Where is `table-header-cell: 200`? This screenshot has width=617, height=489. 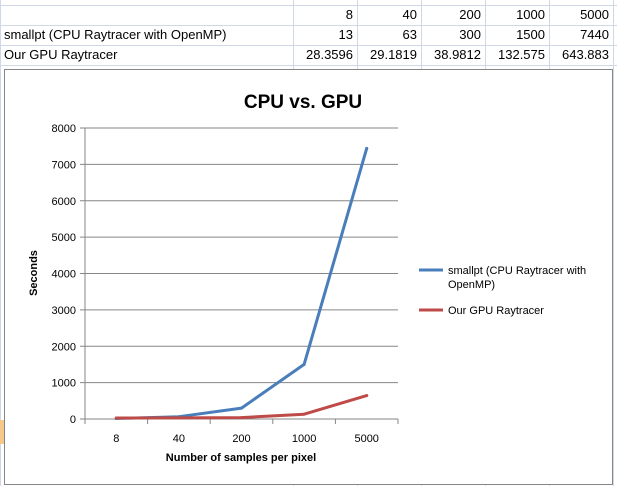
table-header-cell: 200 is located at coordinates (470, 14).